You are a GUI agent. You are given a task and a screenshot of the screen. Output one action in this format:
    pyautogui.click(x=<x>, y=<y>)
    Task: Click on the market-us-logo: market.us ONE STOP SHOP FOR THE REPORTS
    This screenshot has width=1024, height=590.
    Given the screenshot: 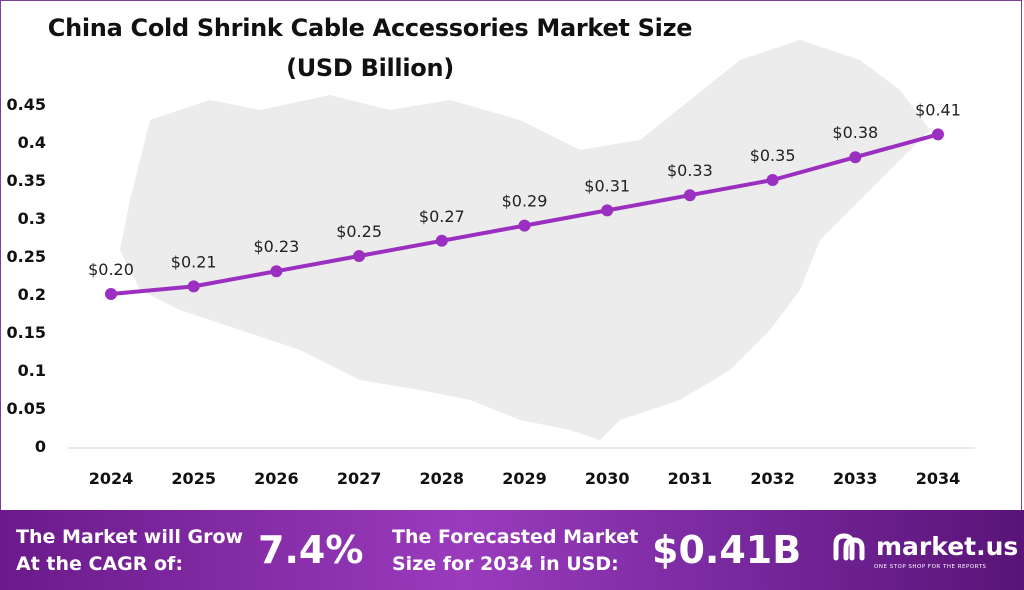 What is the action you would take?
    pyautogui.click(x=925, y=551)
    